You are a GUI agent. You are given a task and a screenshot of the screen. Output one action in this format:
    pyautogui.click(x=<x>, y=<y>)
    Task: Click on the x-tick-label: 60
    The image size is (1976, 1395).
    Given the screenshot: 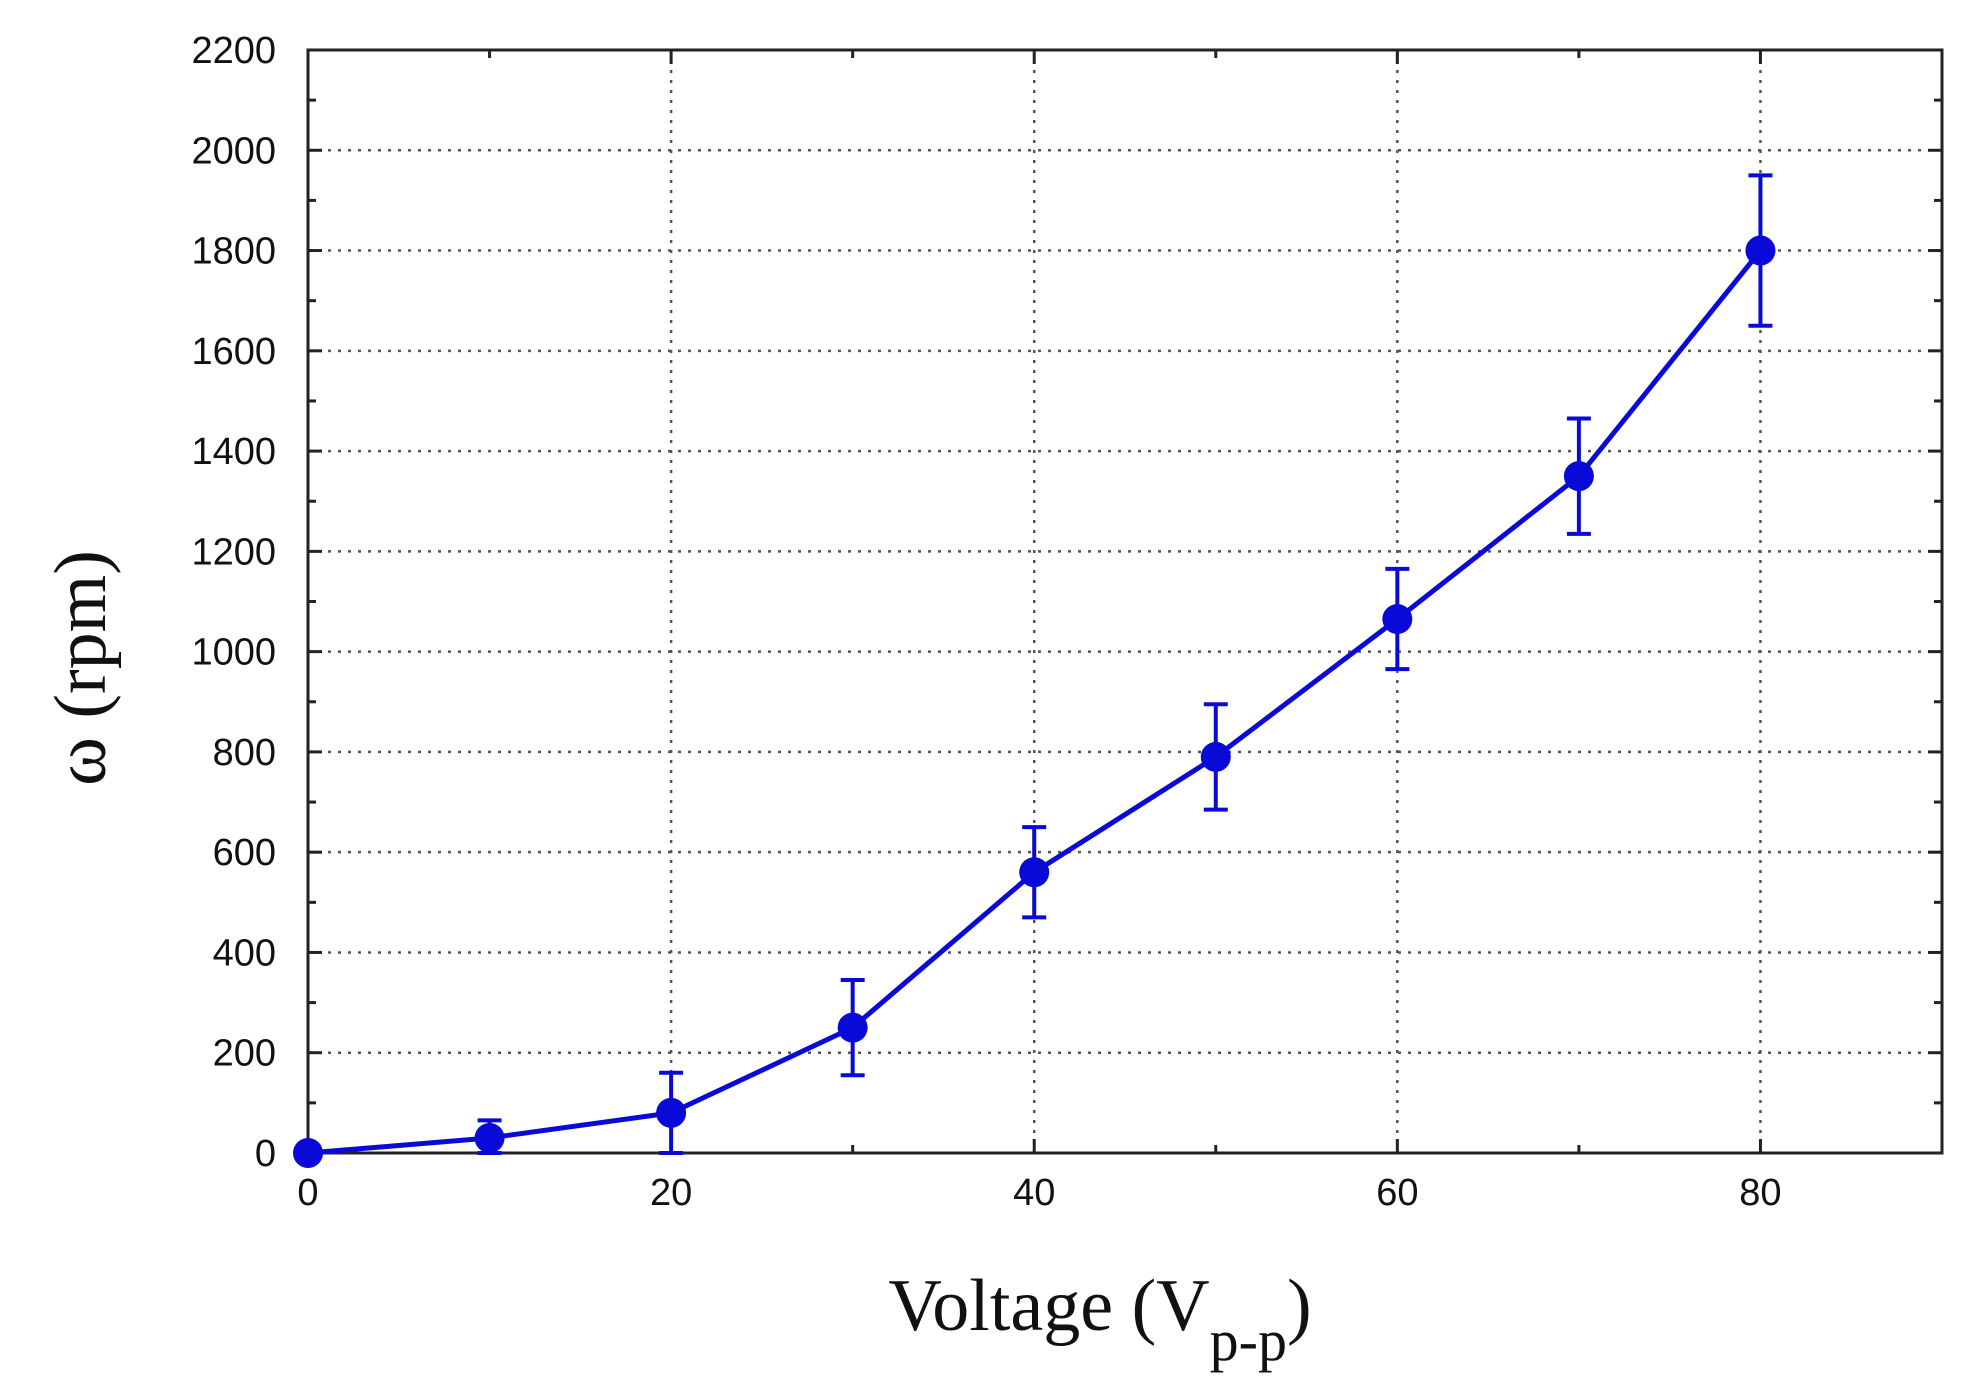 What is the action you would take?
    pyautogui.click(x=1397, y=1193)
    